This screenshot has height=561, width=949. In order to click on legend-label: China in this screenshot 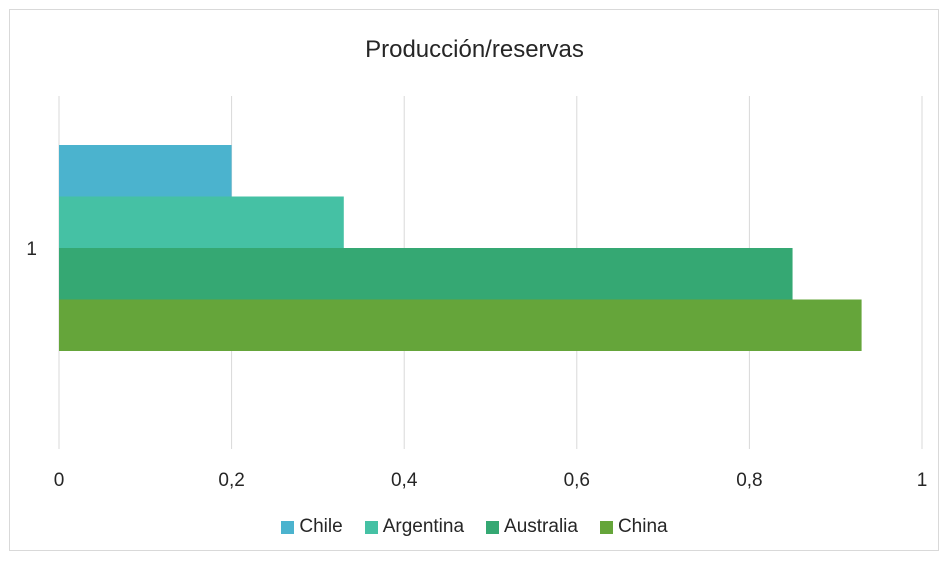, I will do `click(642, 526)`.